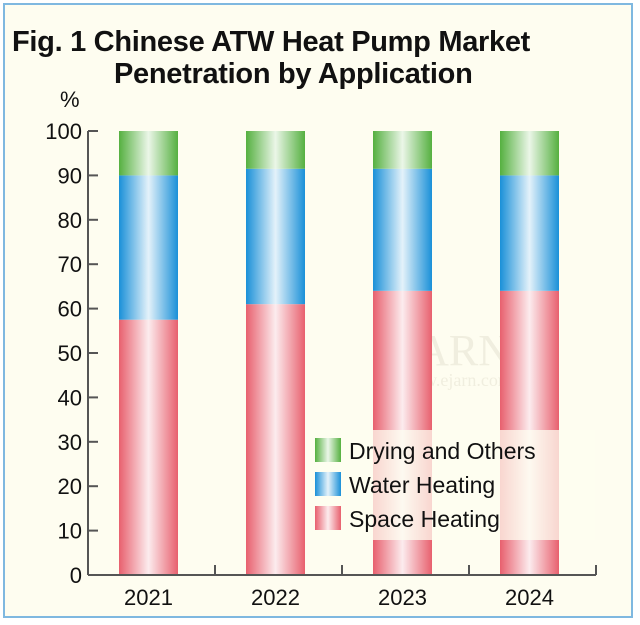 Image resolution: width=640 pixels, height=625 pixels. What do you see at coordinates (70, 264) in the screenshot?
I see `y-tick-label: 70` at bounding box center [70, 264].